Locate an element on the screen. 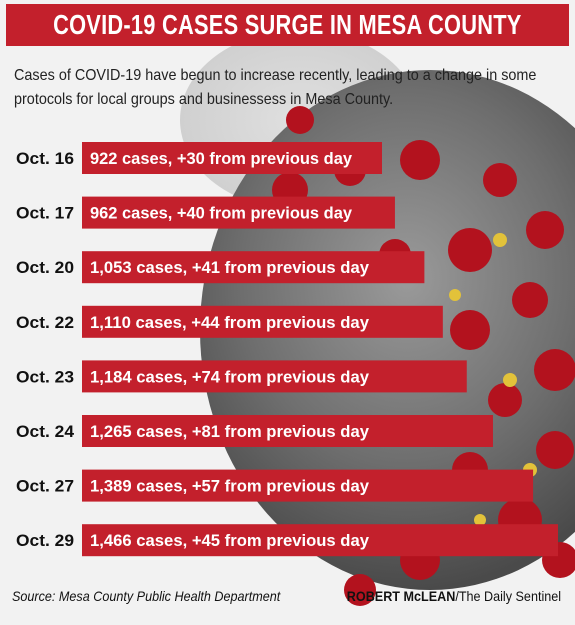  title-banner: COVID-19 CASES SURGE IN MESA COUNTY is located at coordinates (287, 25).